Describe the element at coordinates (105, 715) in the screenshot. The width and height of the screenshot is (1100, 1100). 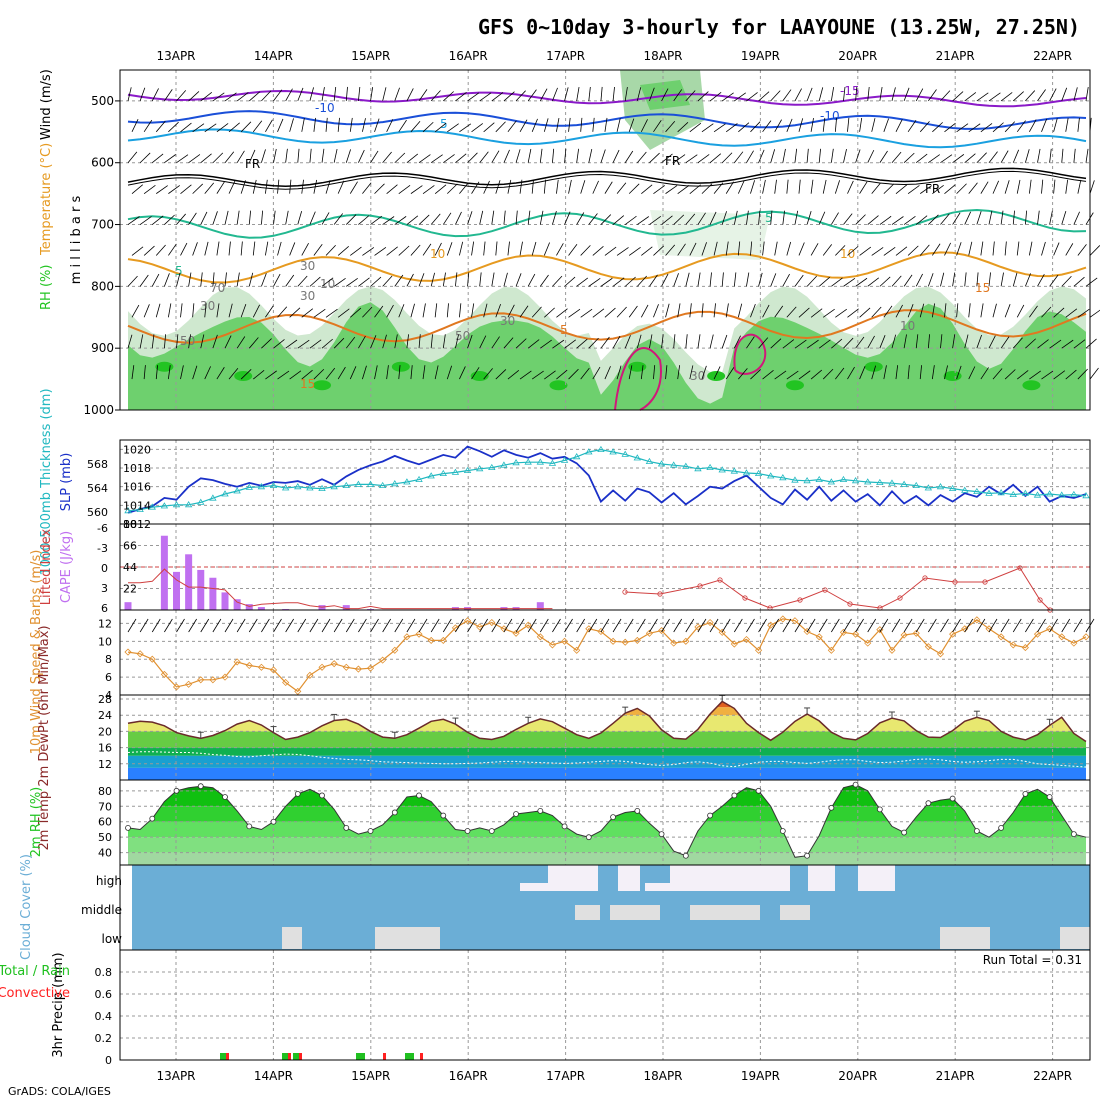
I see `temp-tick-3: 24` at that location.